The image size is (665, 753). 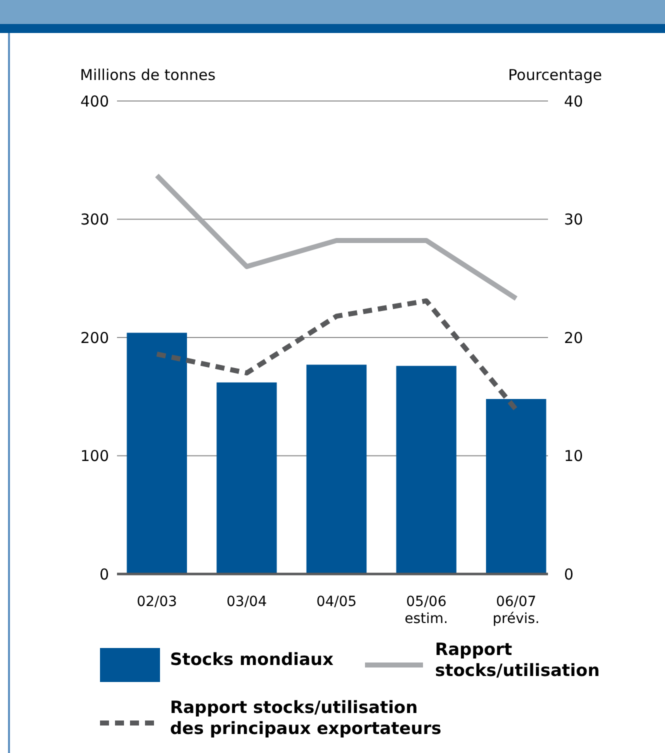 I want to click on legend-label: Rapport stocks/utilisation, so click(x=517, y=660).